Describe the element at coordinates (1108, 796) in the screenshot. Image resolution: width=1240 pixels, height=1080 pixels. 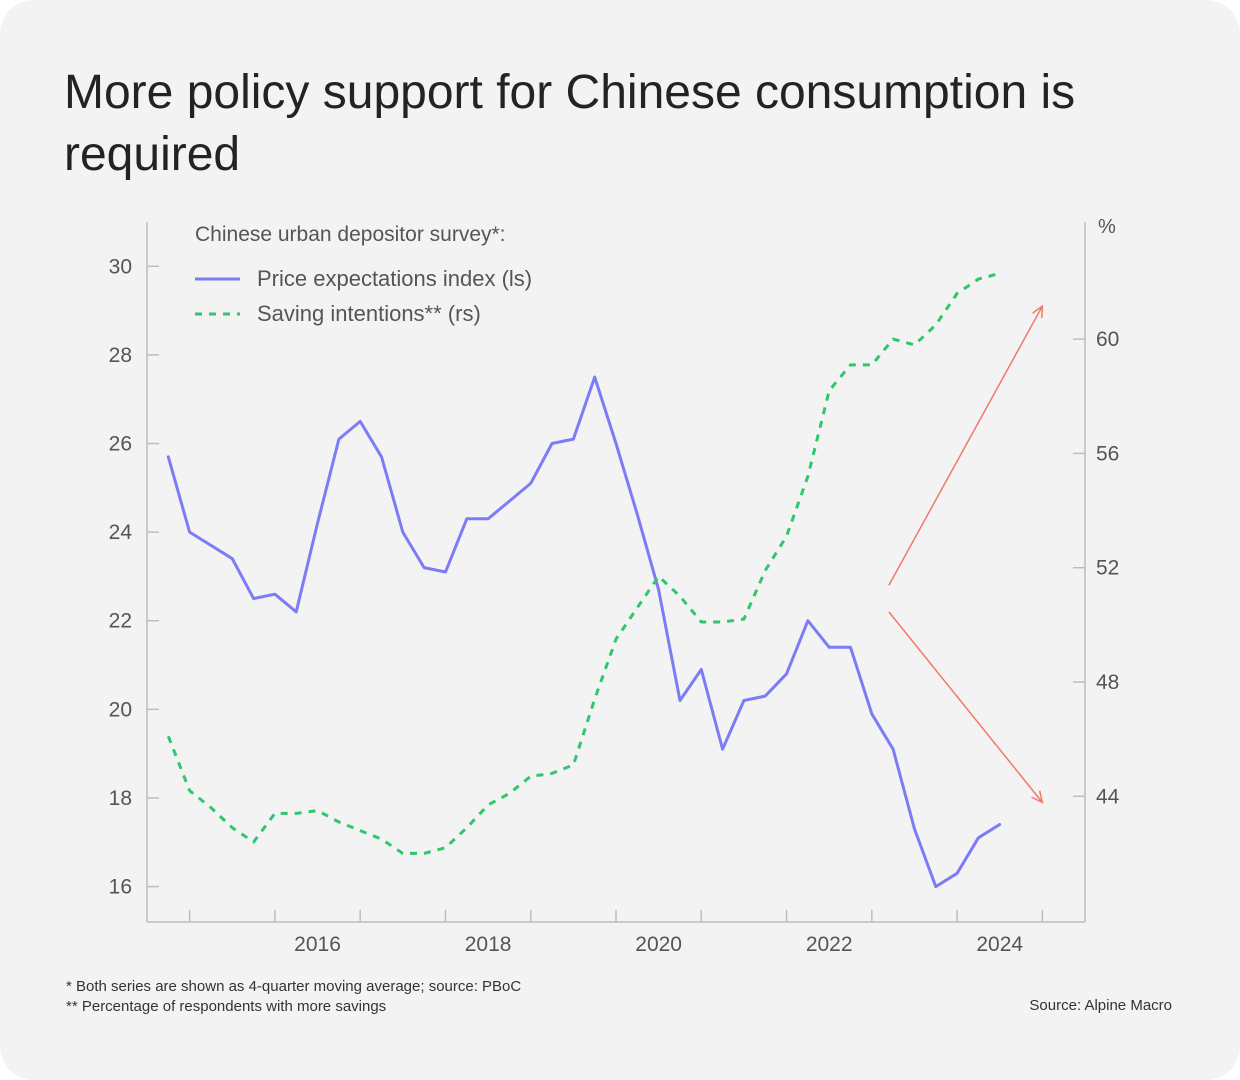
I see `right-tick-label: 44` at that location.